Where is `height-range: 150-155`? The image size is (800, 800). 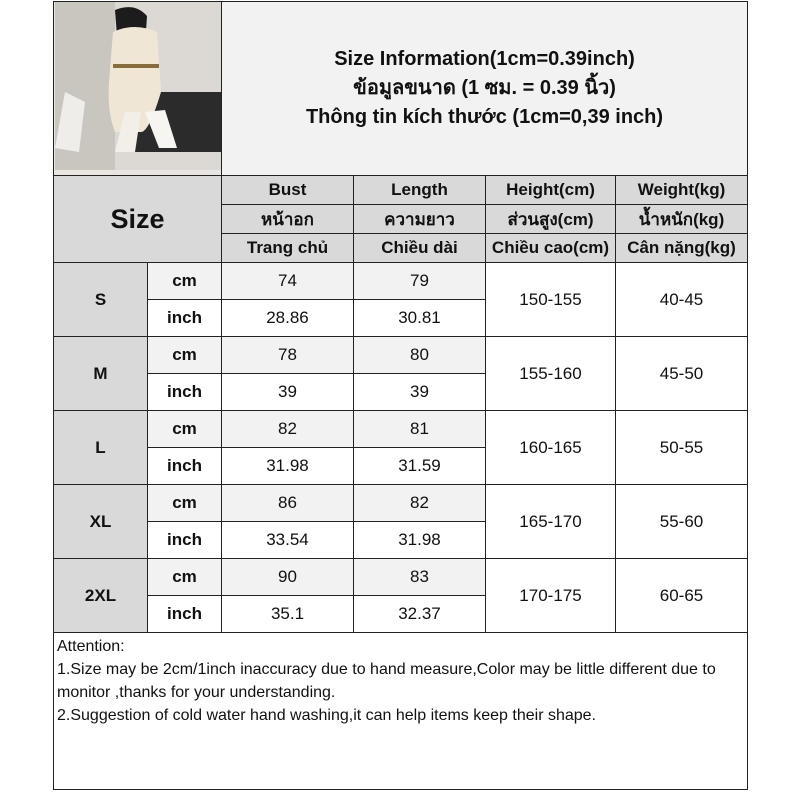 height-range: 150-155 is located at coordinates (550, 299).